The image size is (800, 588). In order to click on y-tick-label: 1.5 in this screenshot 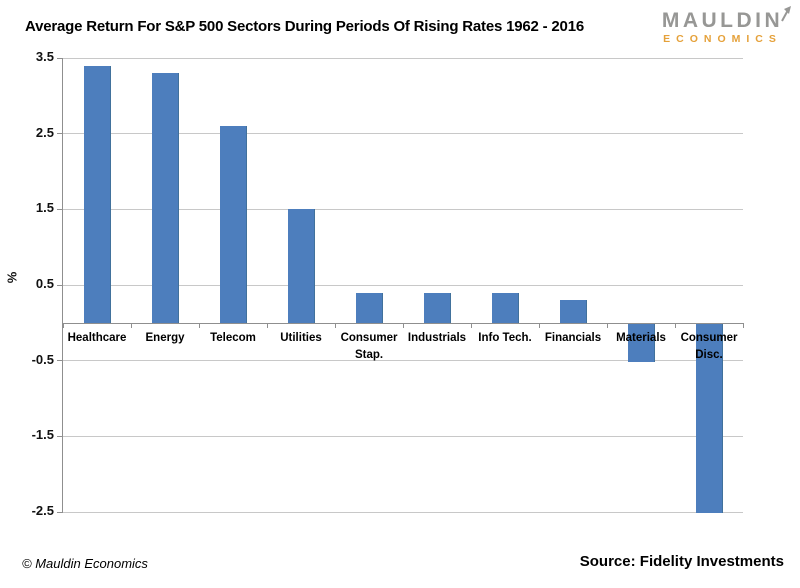, I will do `click(44, 208)`.